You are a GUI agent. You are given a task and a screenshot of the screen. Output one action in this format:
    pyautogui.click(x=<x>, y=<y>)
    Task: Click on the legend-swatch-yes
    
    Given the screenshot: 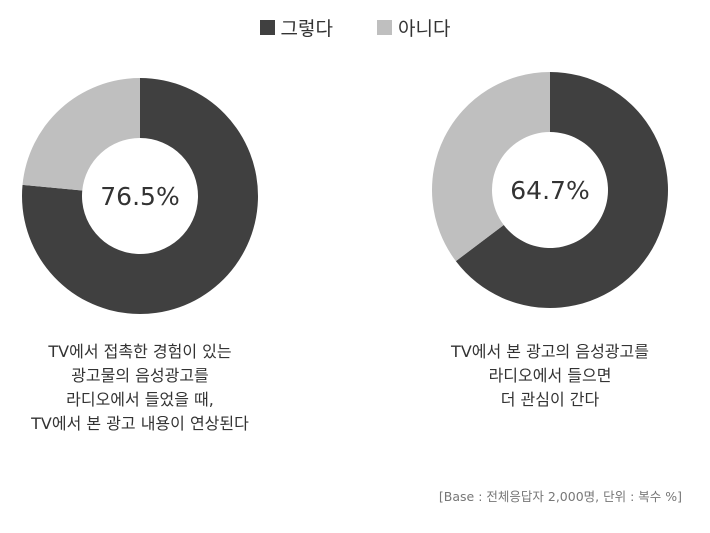 What is the action you would take?
    pyautogui.click(x=267, y=27)
    